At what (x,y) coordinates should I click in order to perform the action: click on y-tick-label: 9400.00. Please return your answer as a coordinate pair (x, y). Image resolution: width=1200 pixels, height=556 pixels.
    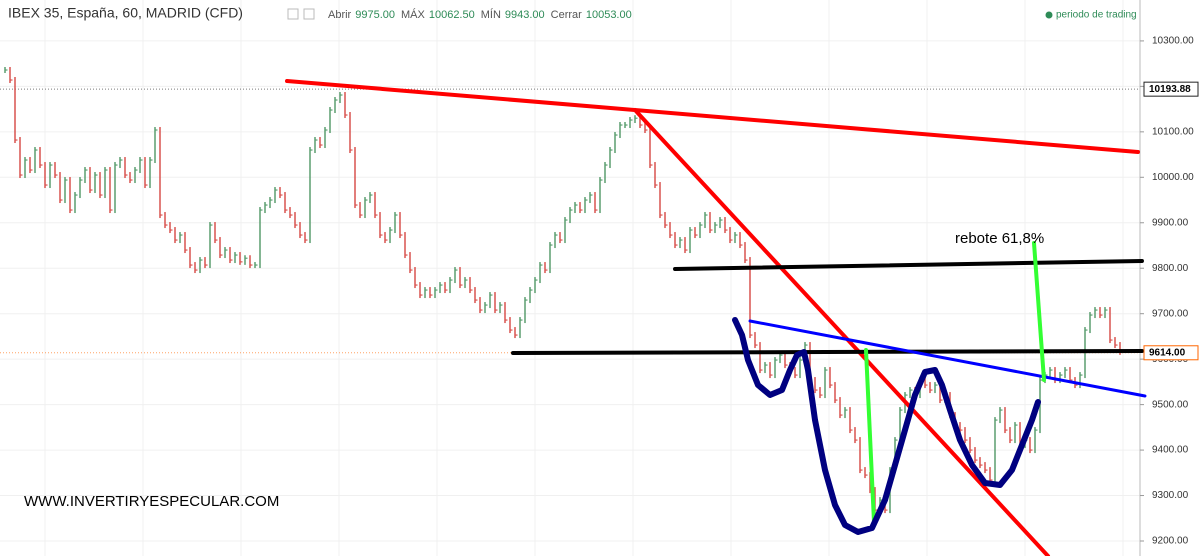
    Looking at the image, I should click on (1170, 450).